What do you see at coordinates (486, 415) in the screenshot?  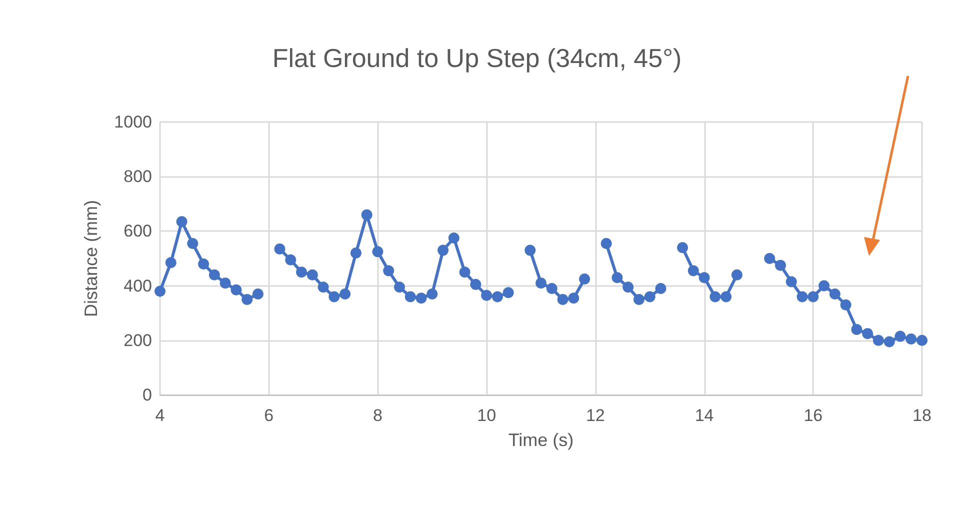 I see `x-tick-label: 10` at bounding box center [486, 415].